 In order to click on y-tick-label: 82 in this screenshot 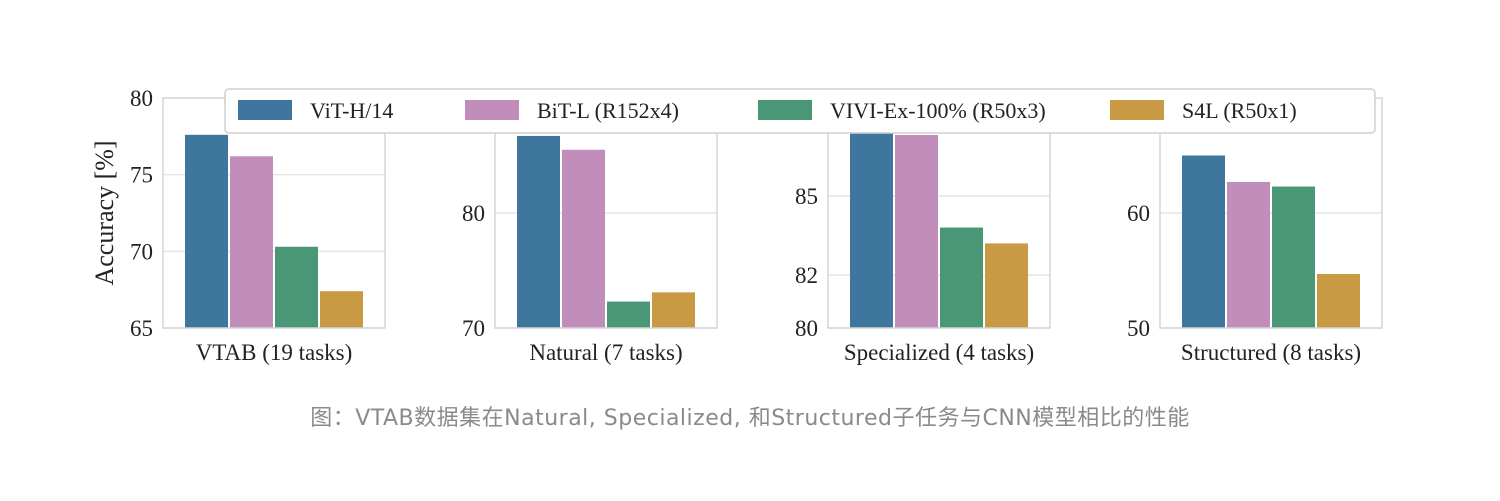, I will do `click(806, 275)`.